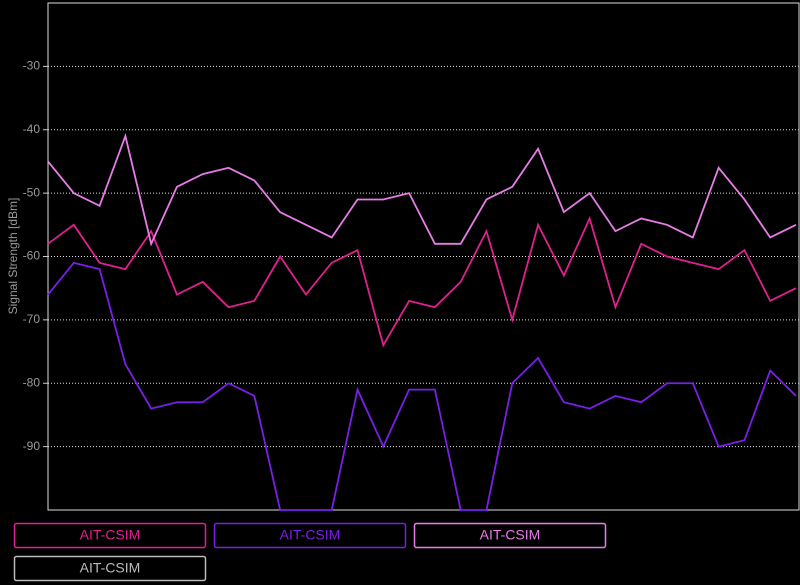 Image resolution: width=800 pixels, height=585 pixels. I want to click on y-axis-label: Signal Strength [dBm], so click(13, 256).